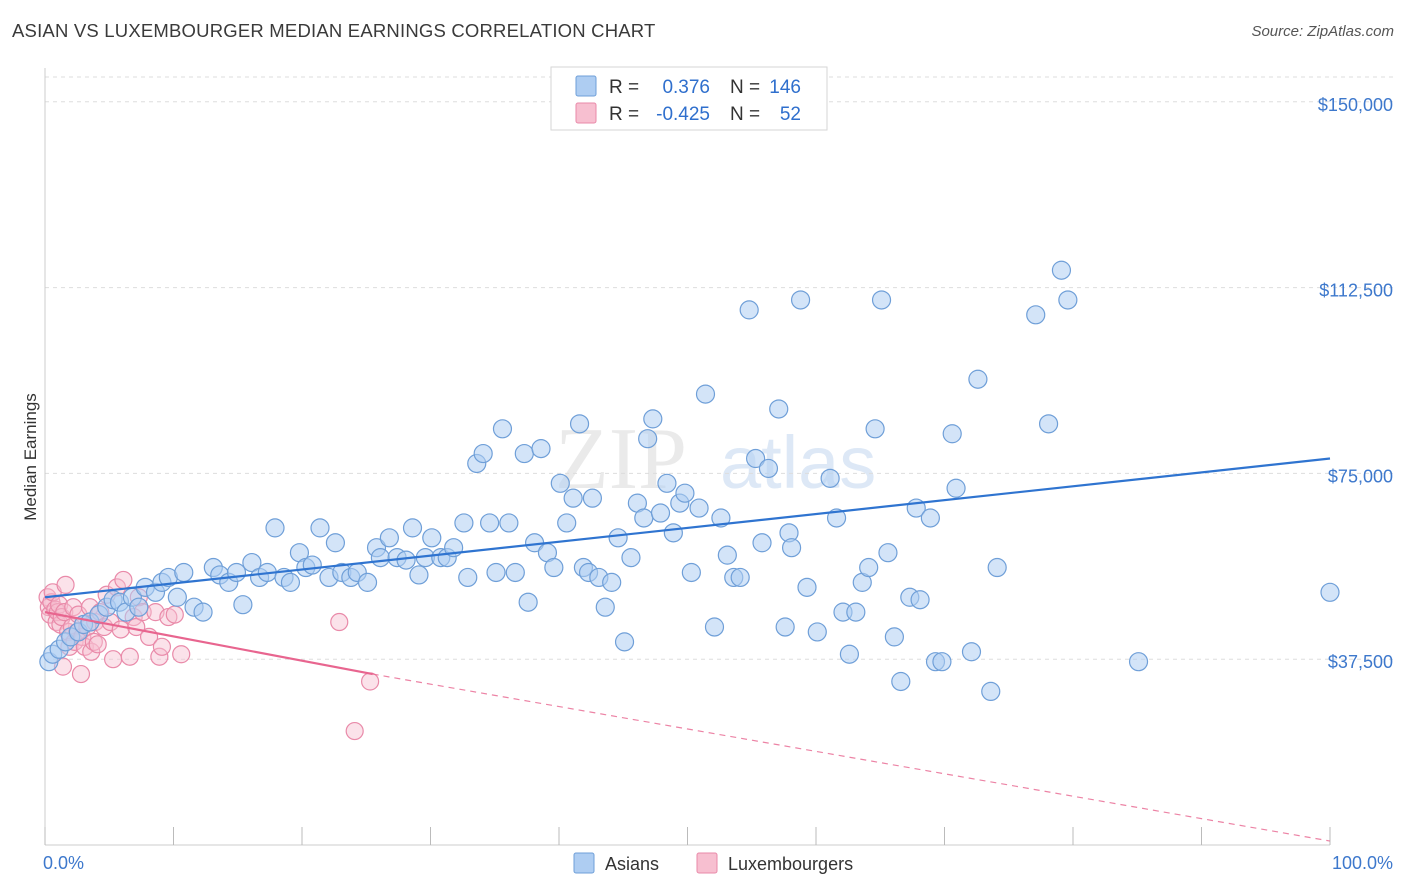  Describe the element at coordinates (686, 87) in the screenshot. I see `stats-r-value-asians: 0.376` at that location.